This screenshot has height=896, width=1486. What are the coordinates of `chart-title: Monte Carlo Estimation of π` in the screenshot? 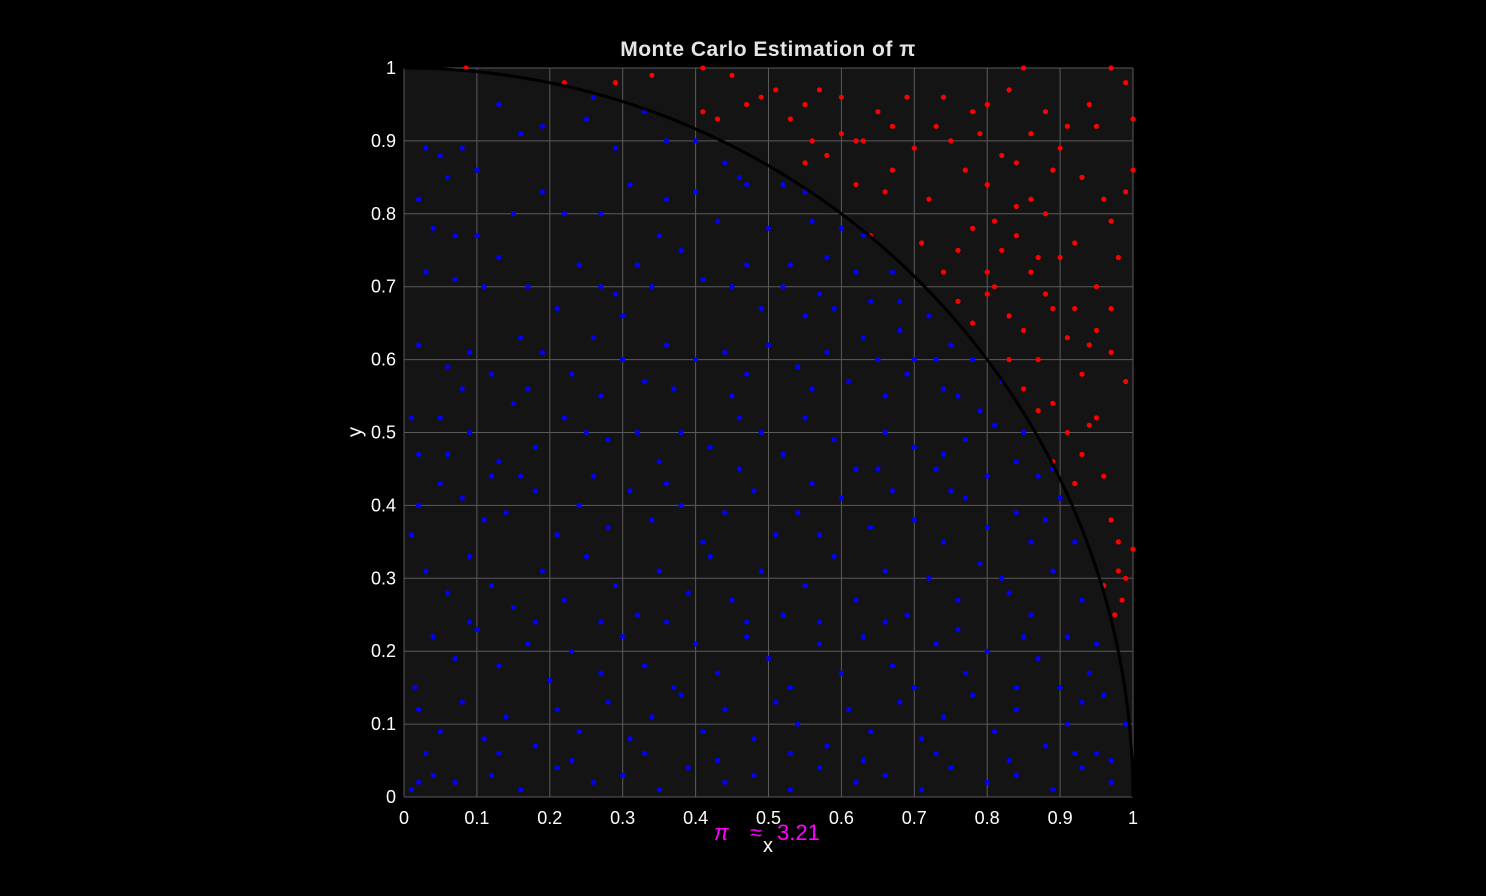 It's located at (768, 49).